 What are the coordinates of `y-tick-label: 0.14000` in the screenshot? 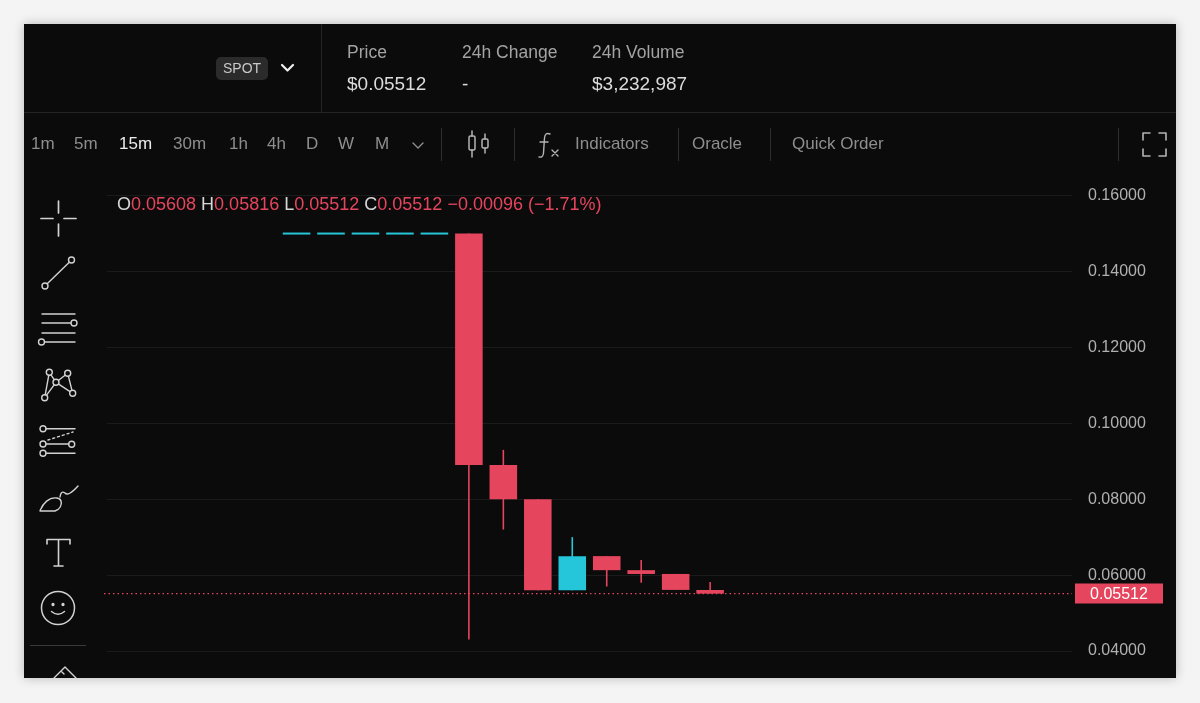 It's located at (1117, 270).